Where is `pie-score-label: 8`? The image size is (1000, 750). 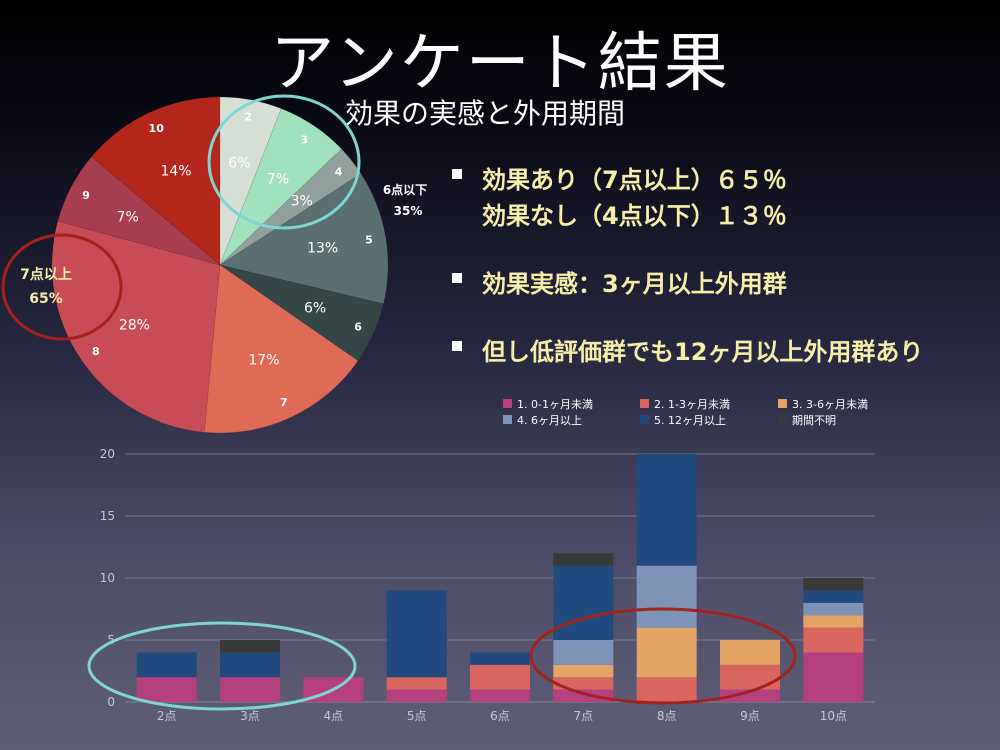 pie-score-label: 8 is located at coordinates (96, 351).